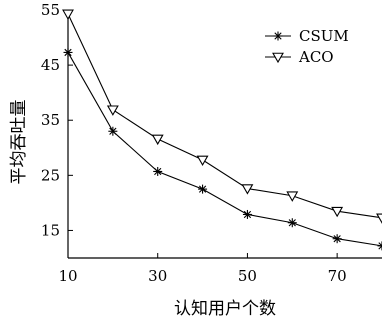  I want to click on x-tick-label: 50, so click(247, 276).